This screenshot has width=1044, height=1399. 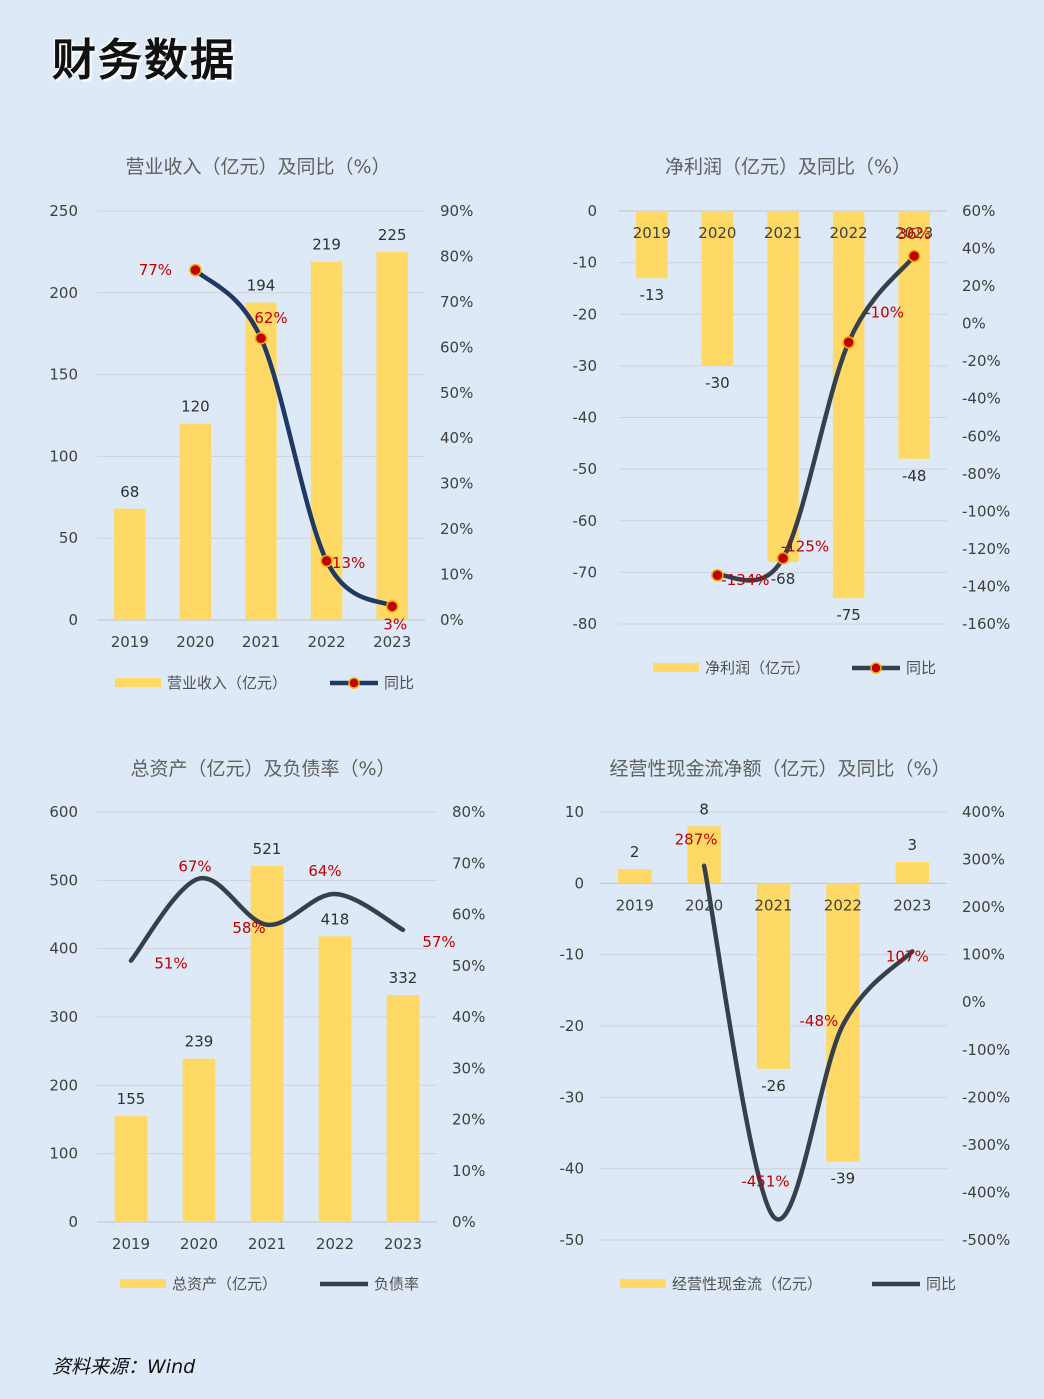 I want to click on line-series-revenue, so click(x=294, y=438).